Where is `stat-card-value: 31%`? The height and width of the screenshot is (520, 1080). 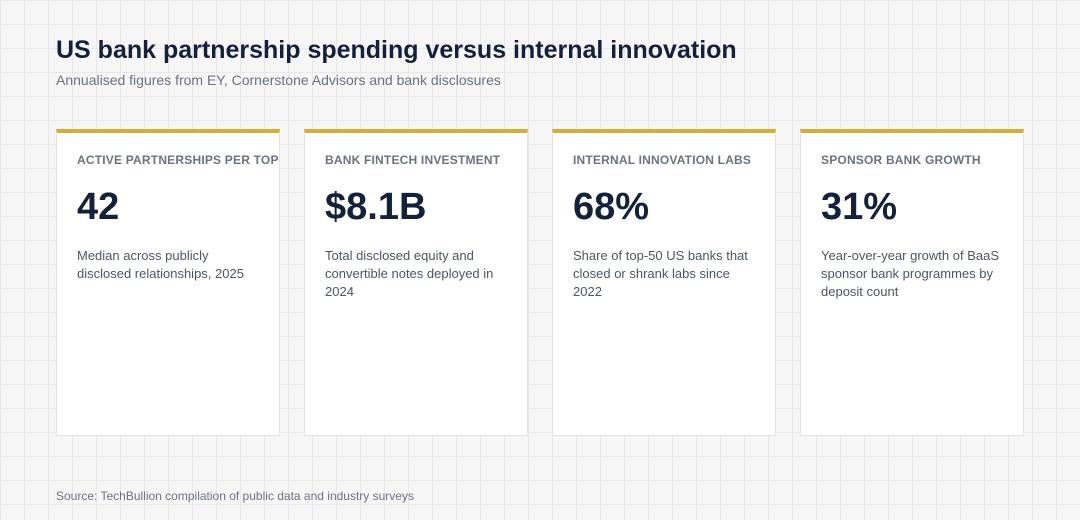
stat-card-value: 31% is located at coordinates (859, 207).